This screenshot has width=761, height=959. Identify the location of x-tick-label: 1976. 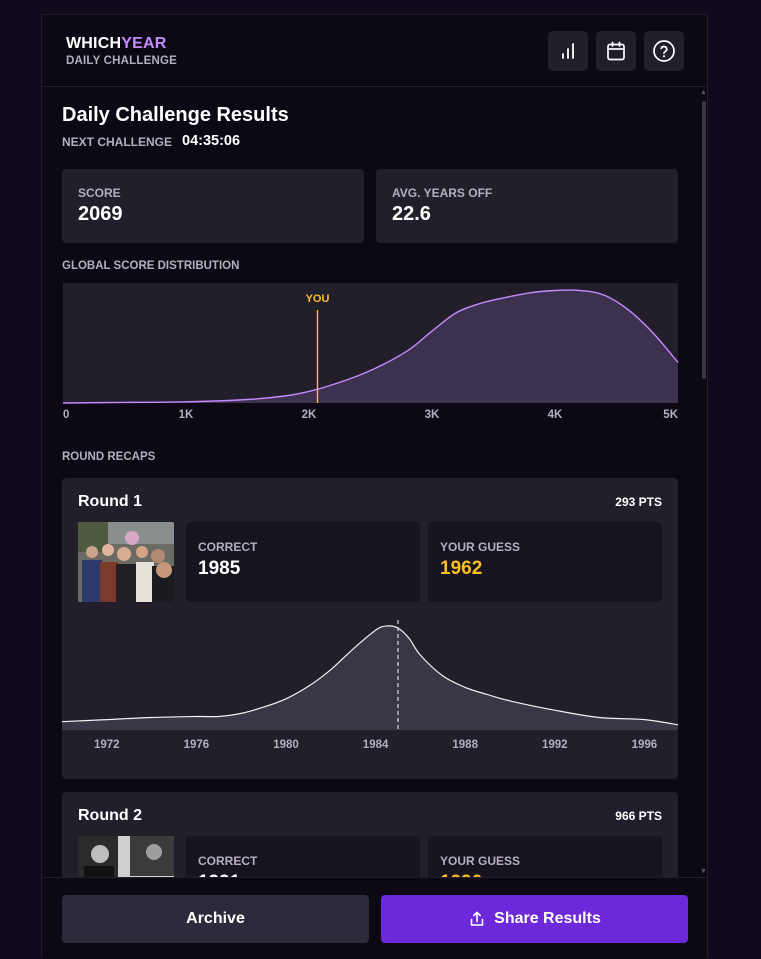
(197, 745).